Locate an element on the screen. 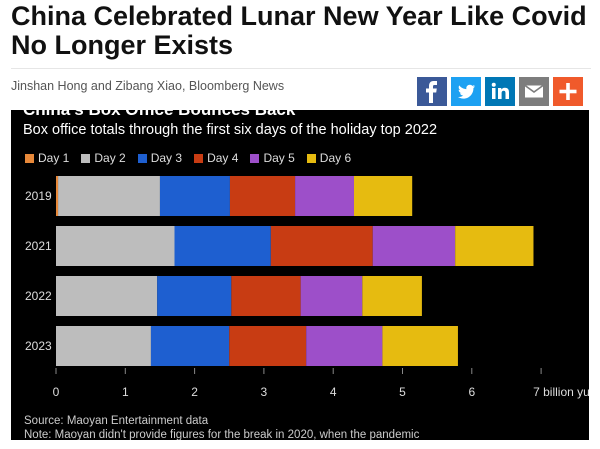 Image resolution: width=600 pixels, height=449 pixels. linkedin-icon is located at coordinates (500, 90).